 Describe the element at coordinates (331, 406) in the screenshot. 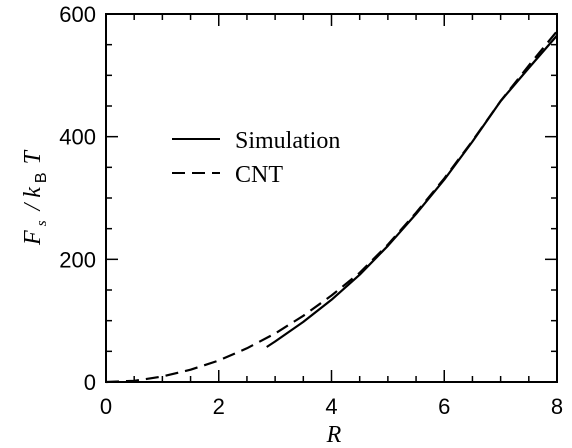

I see `x-tick-label: 4` at that location.